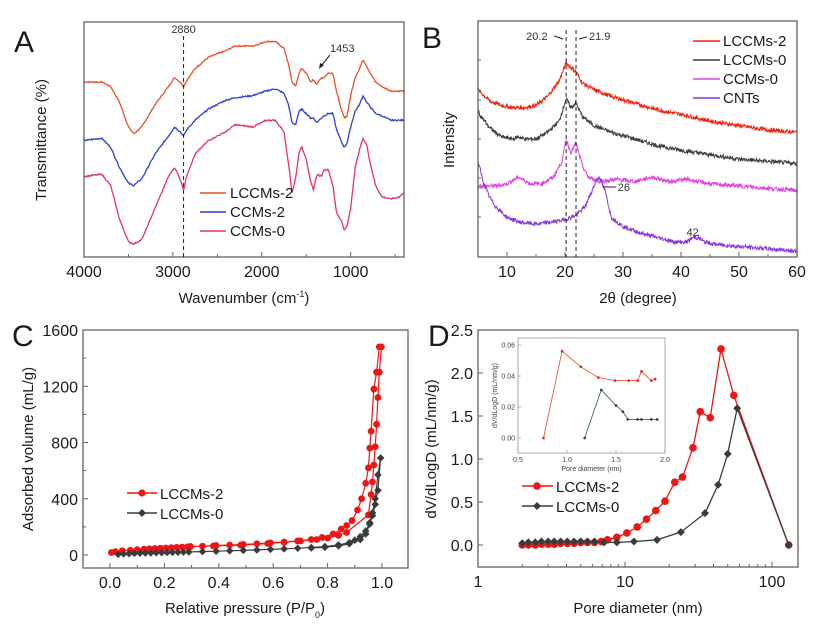  I want to click on x-tick-label: 4000, so click(84, 272).